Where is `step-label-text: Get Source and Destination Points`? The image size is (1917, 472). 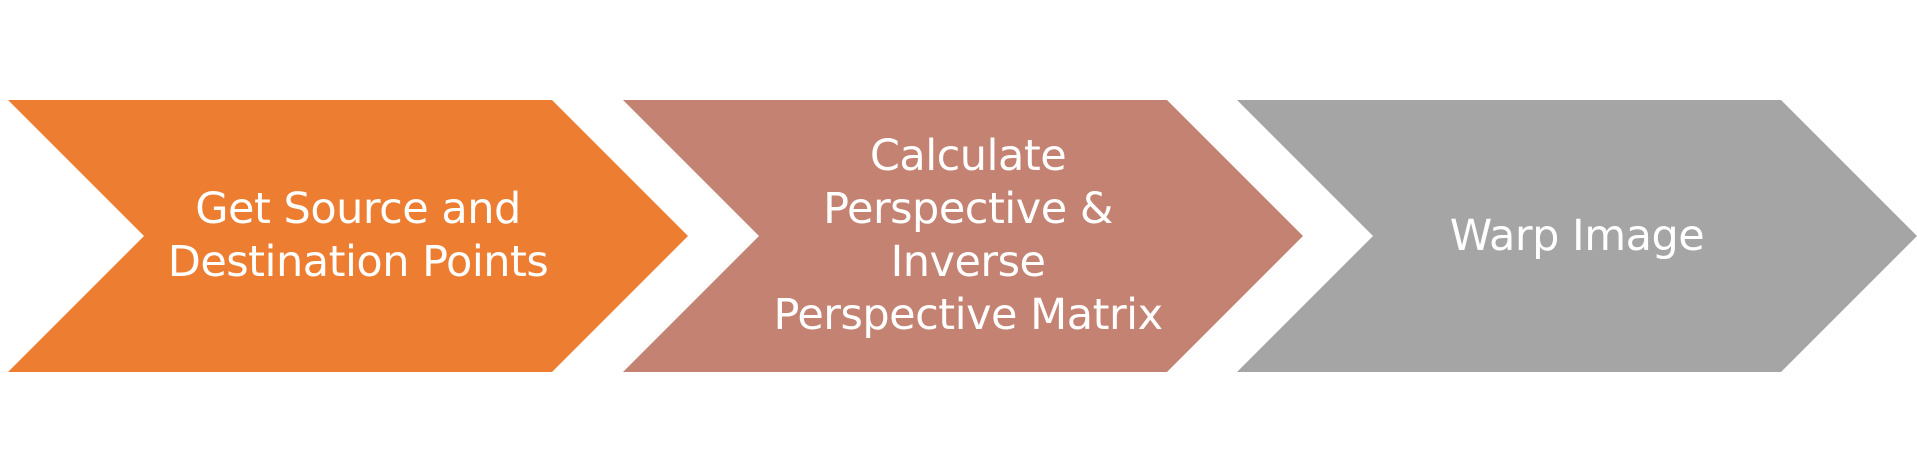
step-label-text: Get Source and Destination Points is located at coordinates (358, 235).